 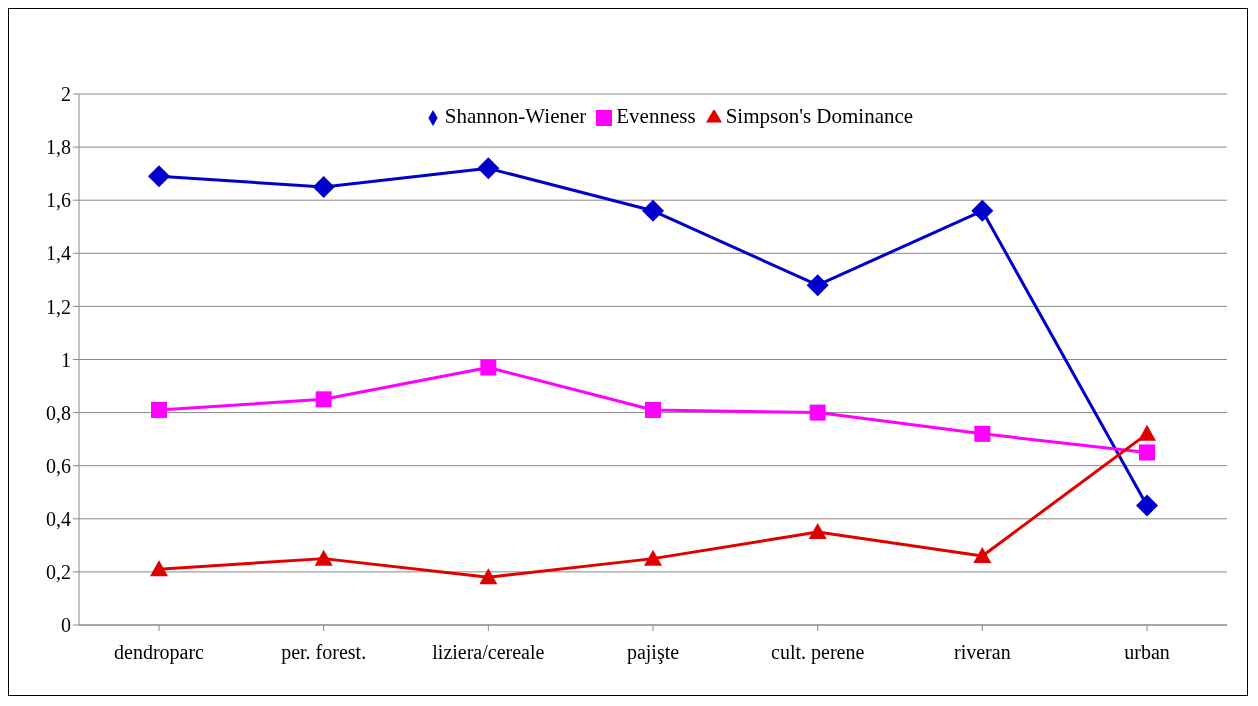 What do you see at coordinates (324, 653) in the screenshot?
I see `x-tick-label: per. forest.` at bounding box center [324, 653].